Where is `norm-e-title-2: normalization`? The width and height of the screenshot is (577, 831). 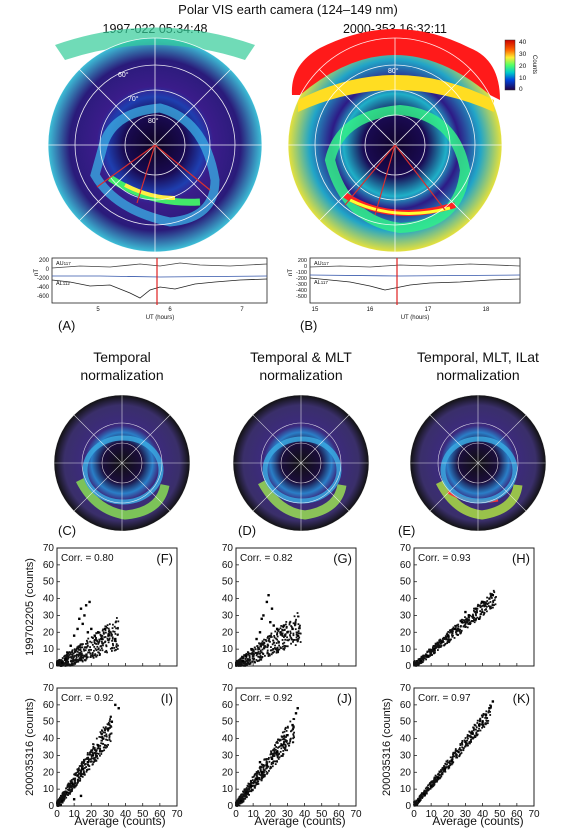 norm-e-title-2: normalization is located at coordinates (477, 375).